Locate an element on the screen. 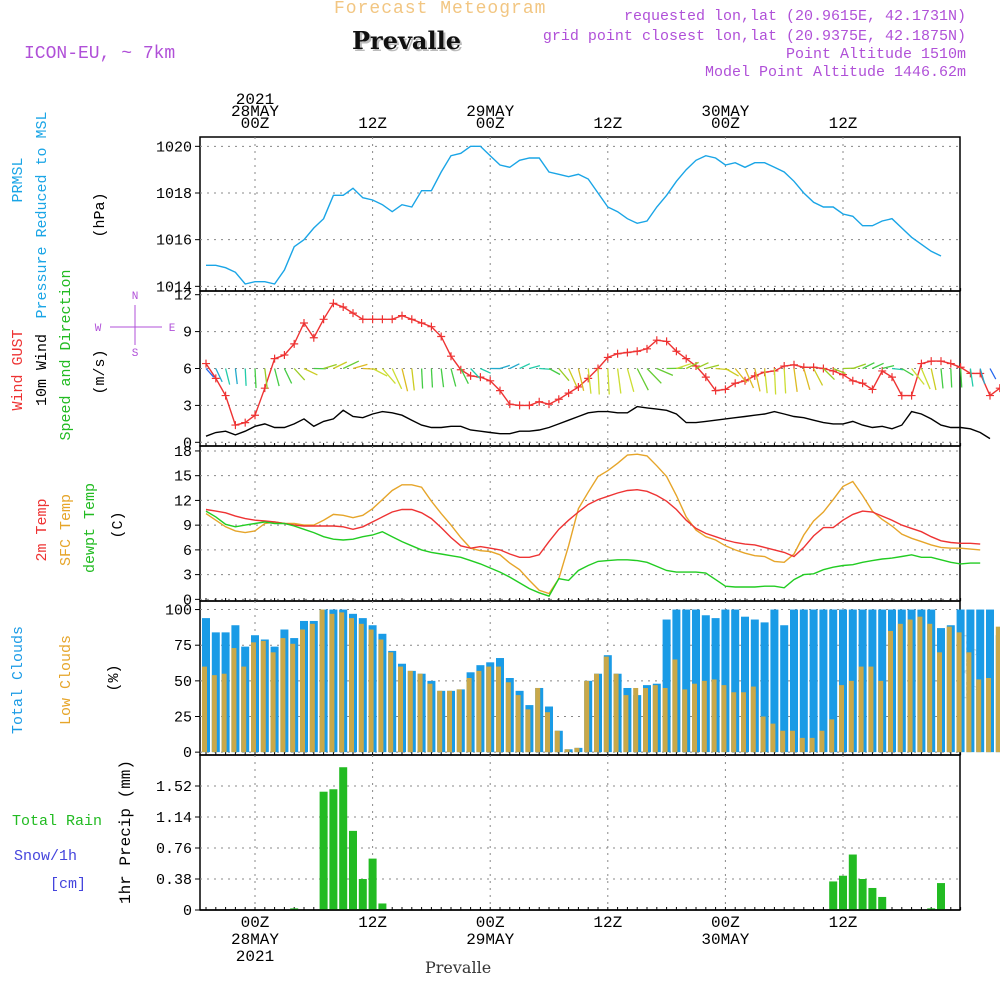  precip-snow-label: Snow/1h is located at coordinates (45, 856).